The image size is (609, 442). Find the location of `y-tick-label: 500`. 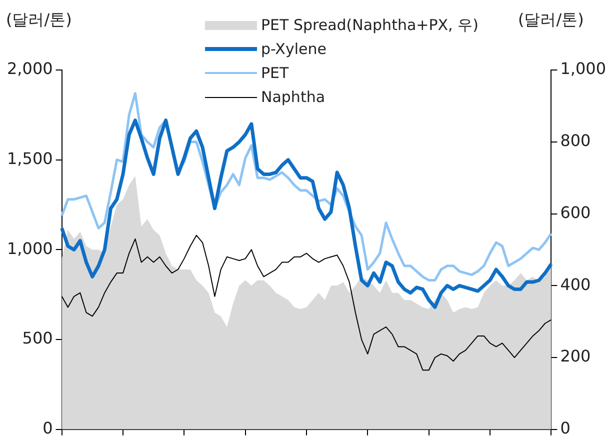

y-tick-label: 500 is located at coordinates (37, 338).